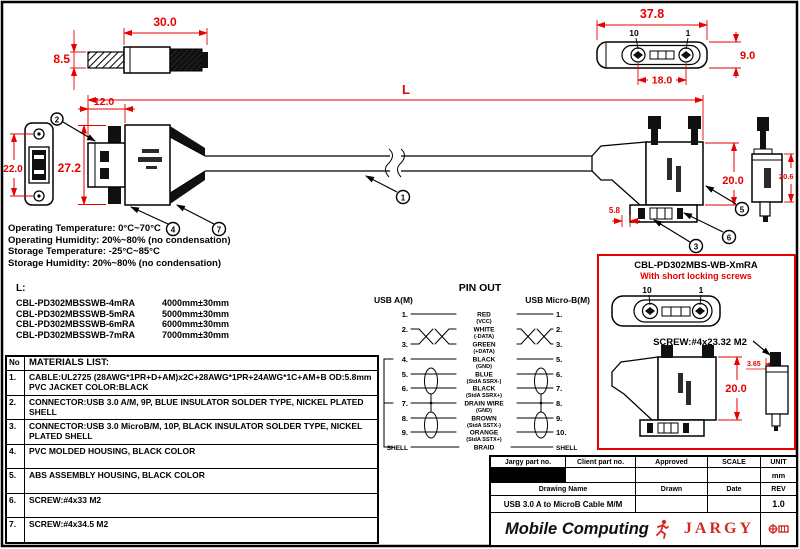  What do you see at coordinates (576, 528) in the screenshot?
I see `mobile-computing-logo: Mobile Computing` at bounding box center [576, 528].